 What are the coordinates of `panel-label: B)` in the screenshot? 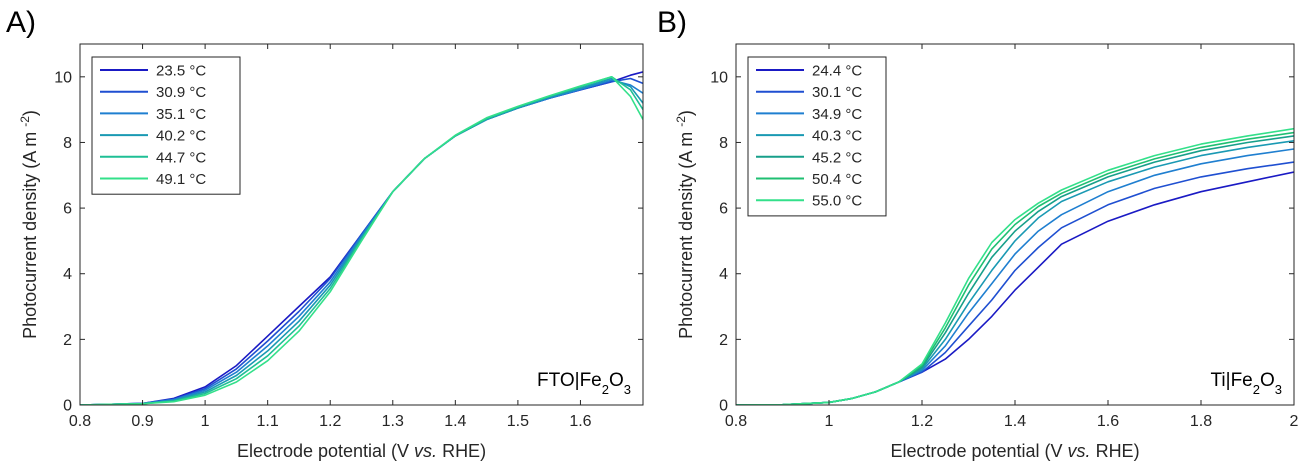 It's located at (672, 22).